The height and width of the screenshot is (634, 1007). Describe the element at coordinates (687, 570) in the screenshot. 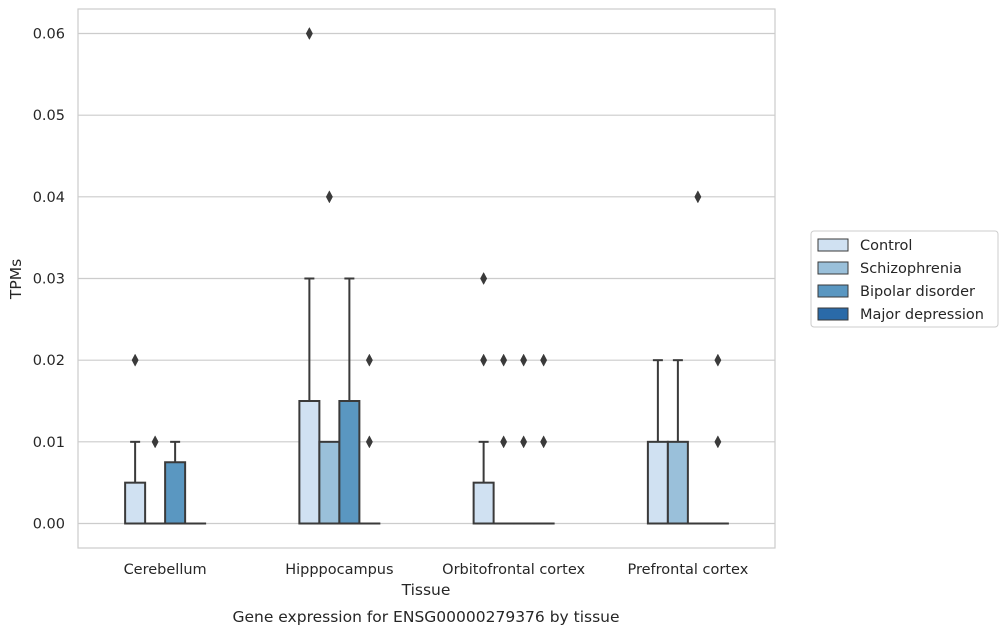

I see `x-tick-label: Prefrontal cortex` at that location.